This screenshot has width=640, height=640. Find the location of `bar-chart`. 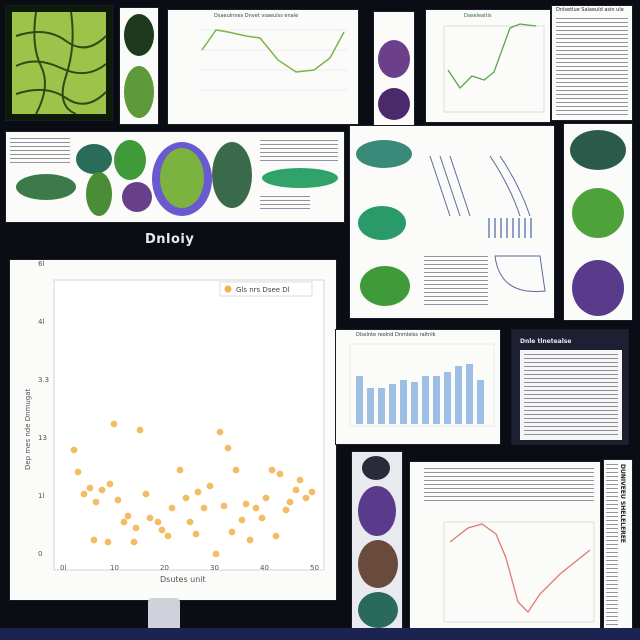

bar-chart is located at coordinates (422, 385).